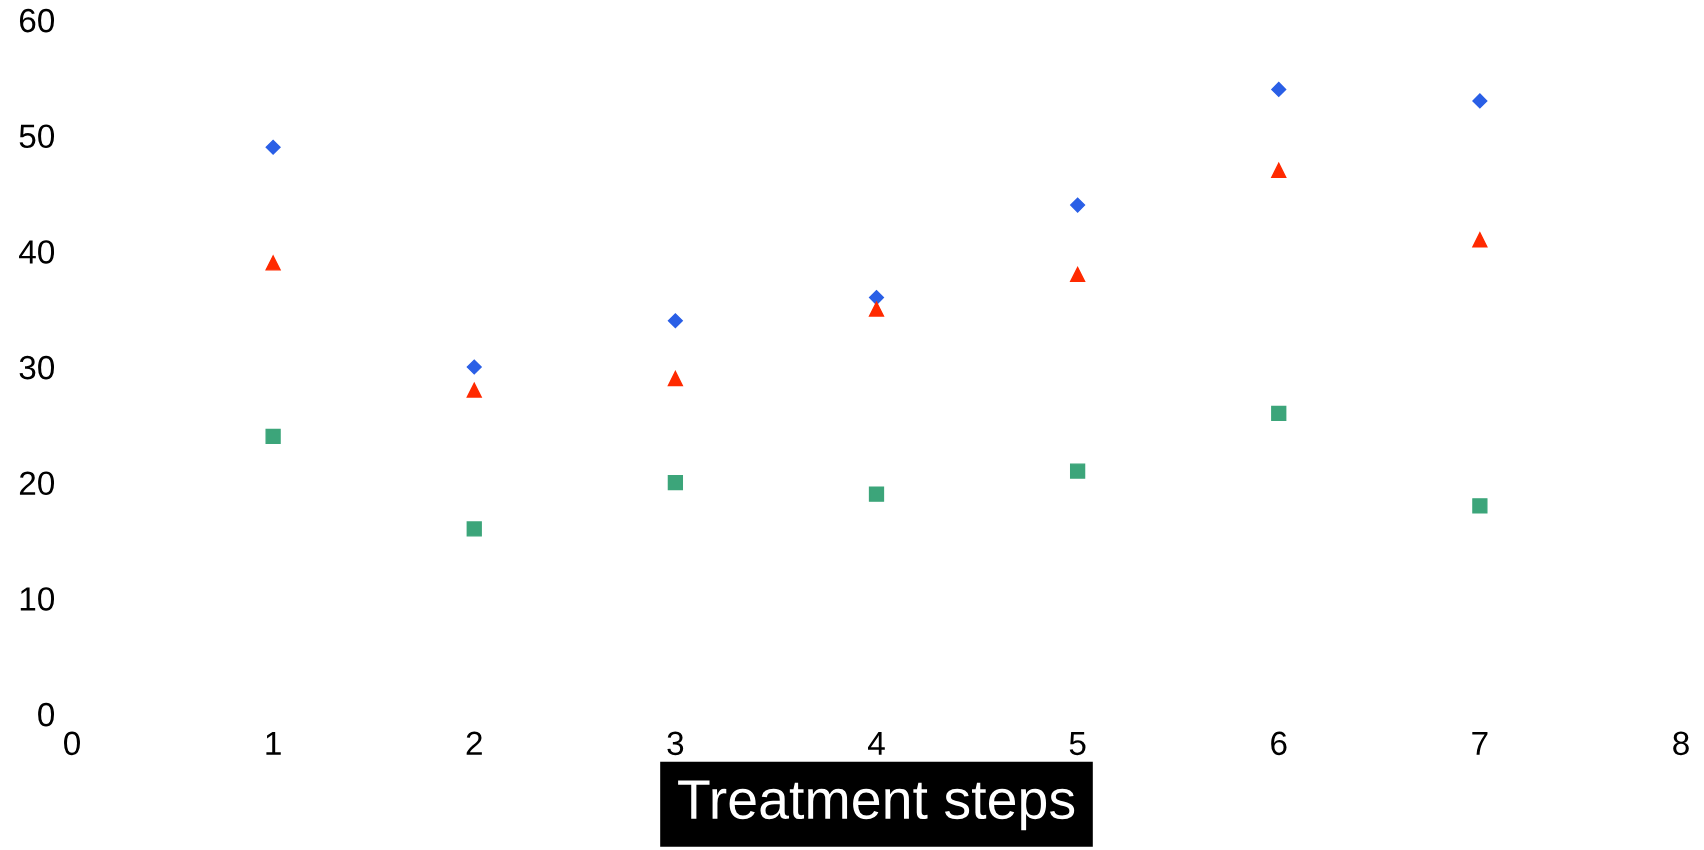 The width and height of the screenshot is (1704, 850). What do you see at coordinates (37, 20) in the screenshot?
I see `y-tick-label: 60` at bounding box center [37, 20].